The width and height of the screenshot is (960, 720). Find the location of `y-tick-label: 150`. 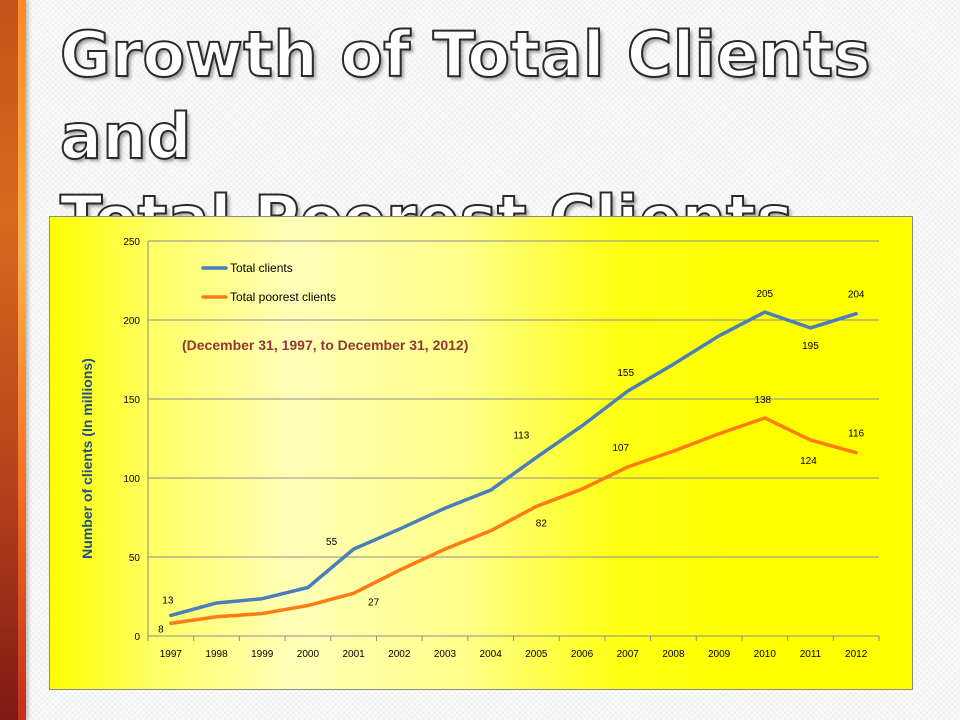

y-tick-label: 150 is located at coordinates (131, 400).